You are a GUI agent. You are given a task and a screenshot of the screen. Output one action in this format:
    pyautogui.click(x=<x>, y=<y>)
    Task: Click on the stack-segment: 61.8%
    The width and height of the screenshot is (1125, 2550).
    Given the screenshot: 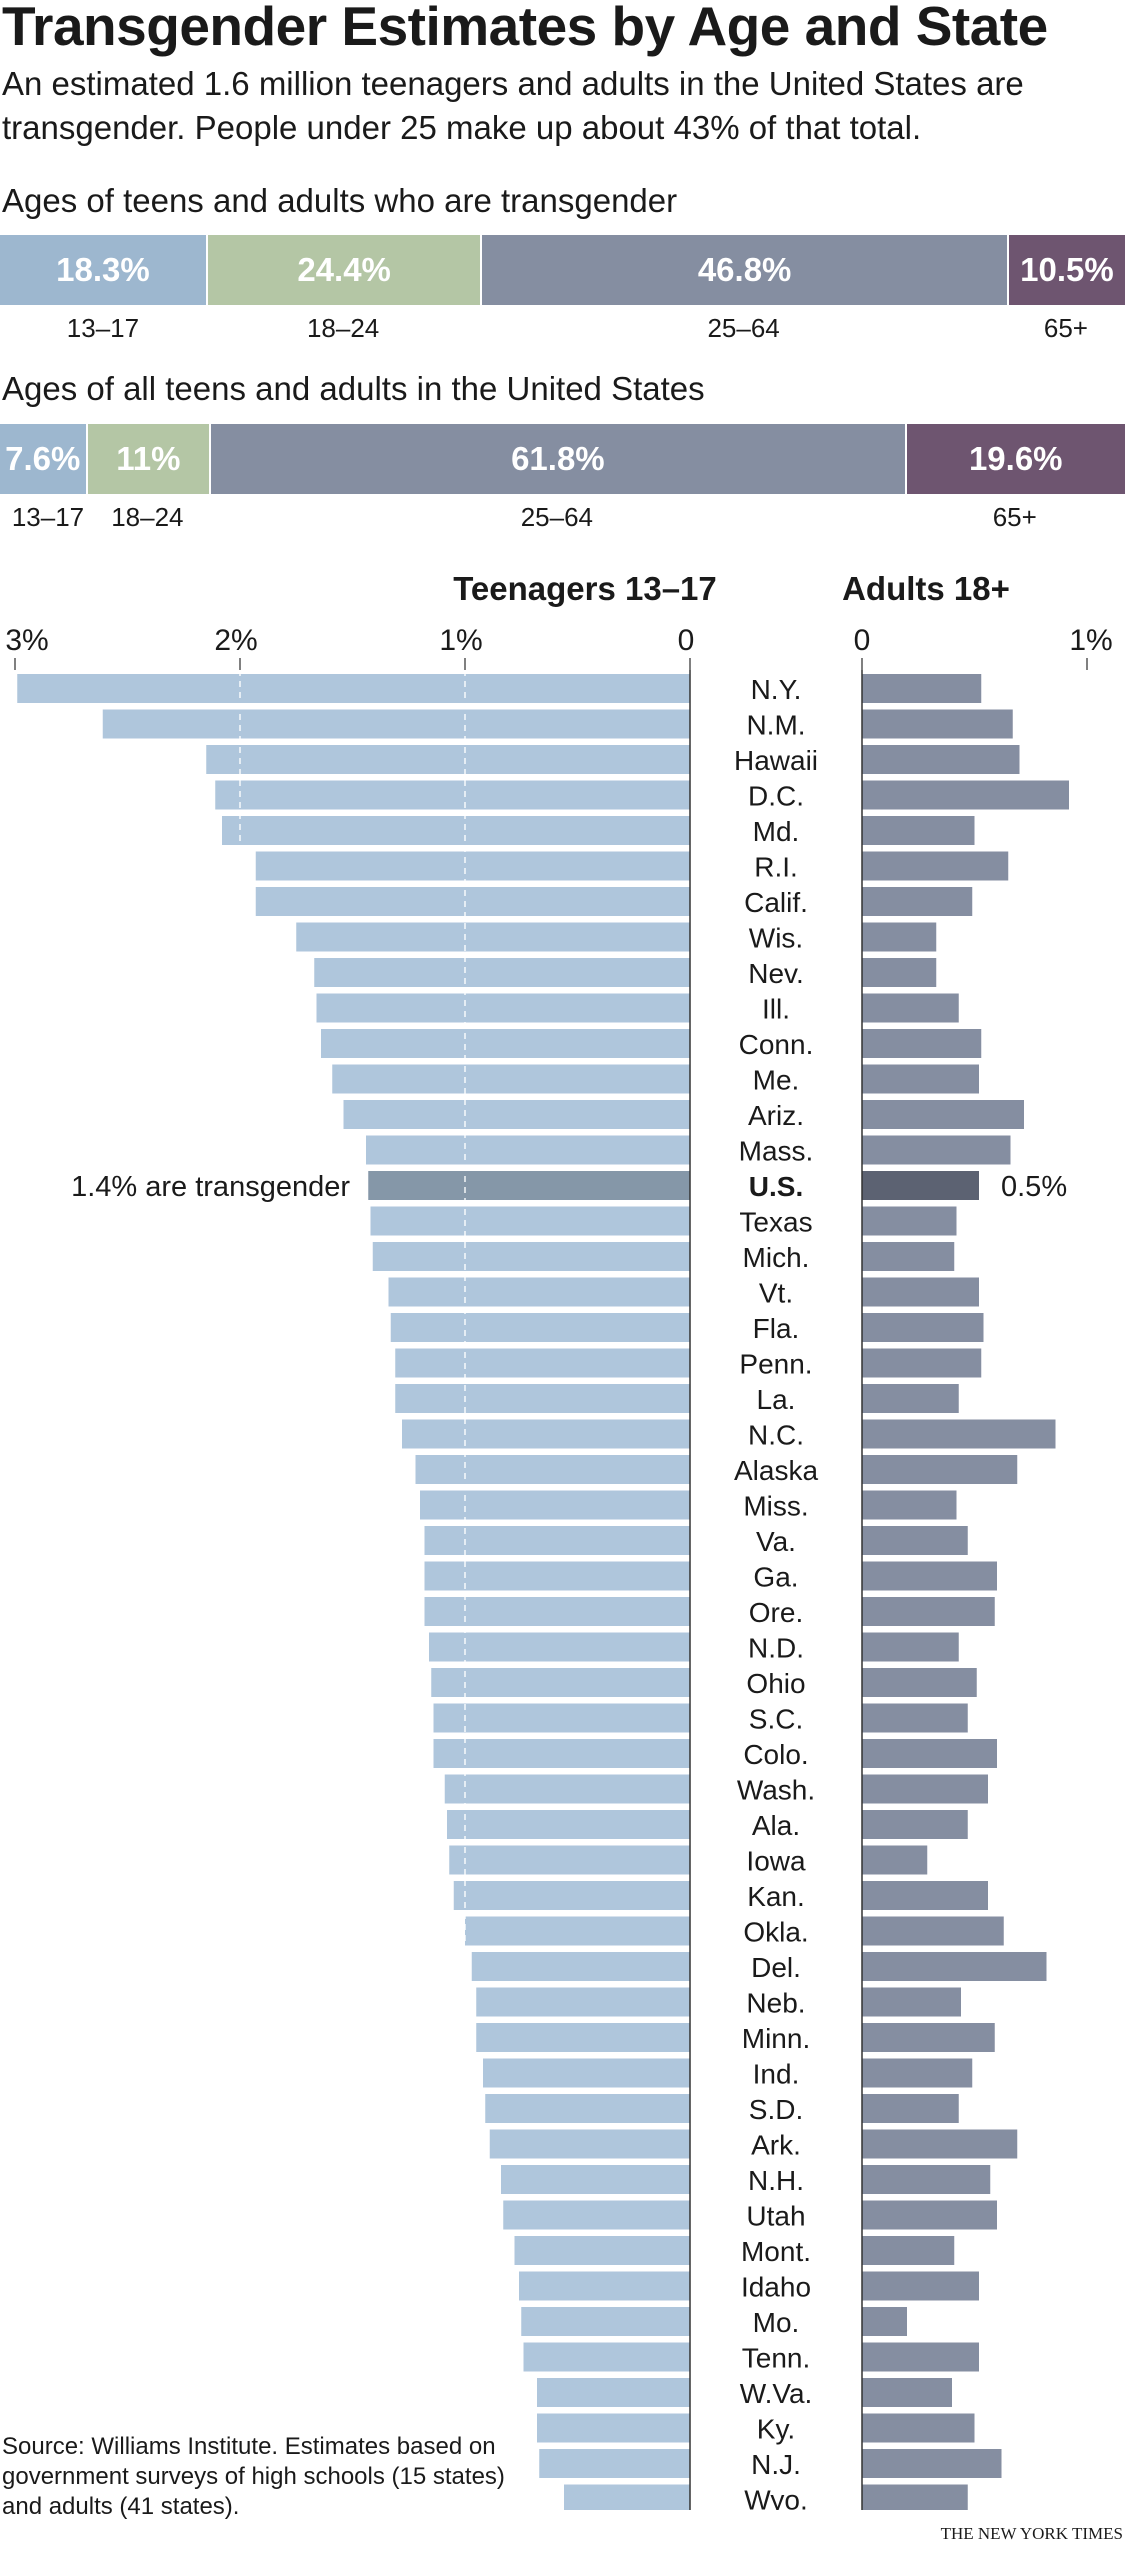 What is the action you would take?
    pyautogui.click(x=557, y=459)
    